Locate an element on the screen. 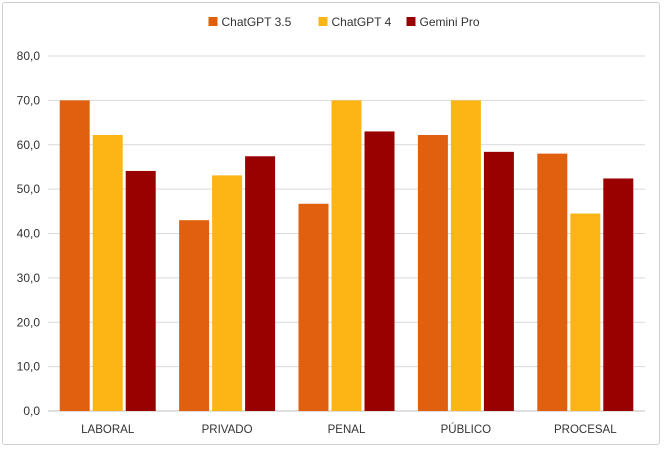 This screenshot has width=664, height=449. x-tick-label: PRIVADO is located at coordinates (227, 430).